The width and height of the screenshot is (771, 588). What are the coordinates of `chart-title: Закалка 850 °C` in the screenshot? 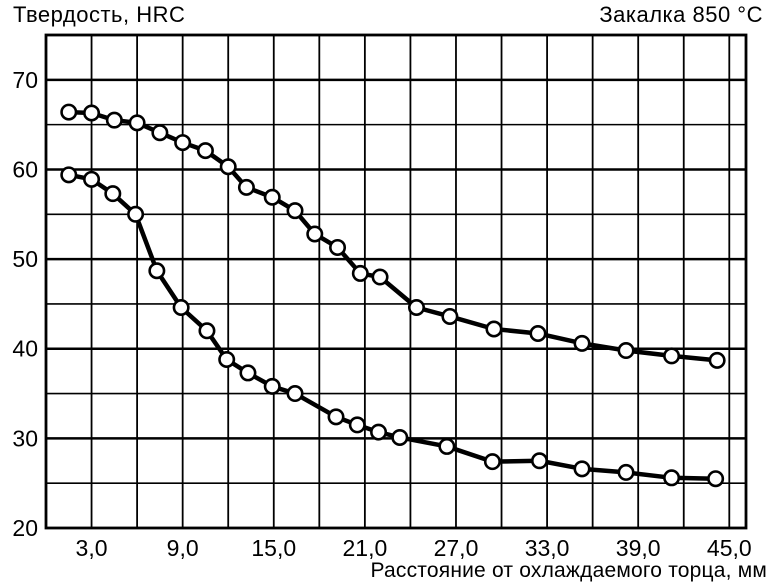 It's located at (681, 14).